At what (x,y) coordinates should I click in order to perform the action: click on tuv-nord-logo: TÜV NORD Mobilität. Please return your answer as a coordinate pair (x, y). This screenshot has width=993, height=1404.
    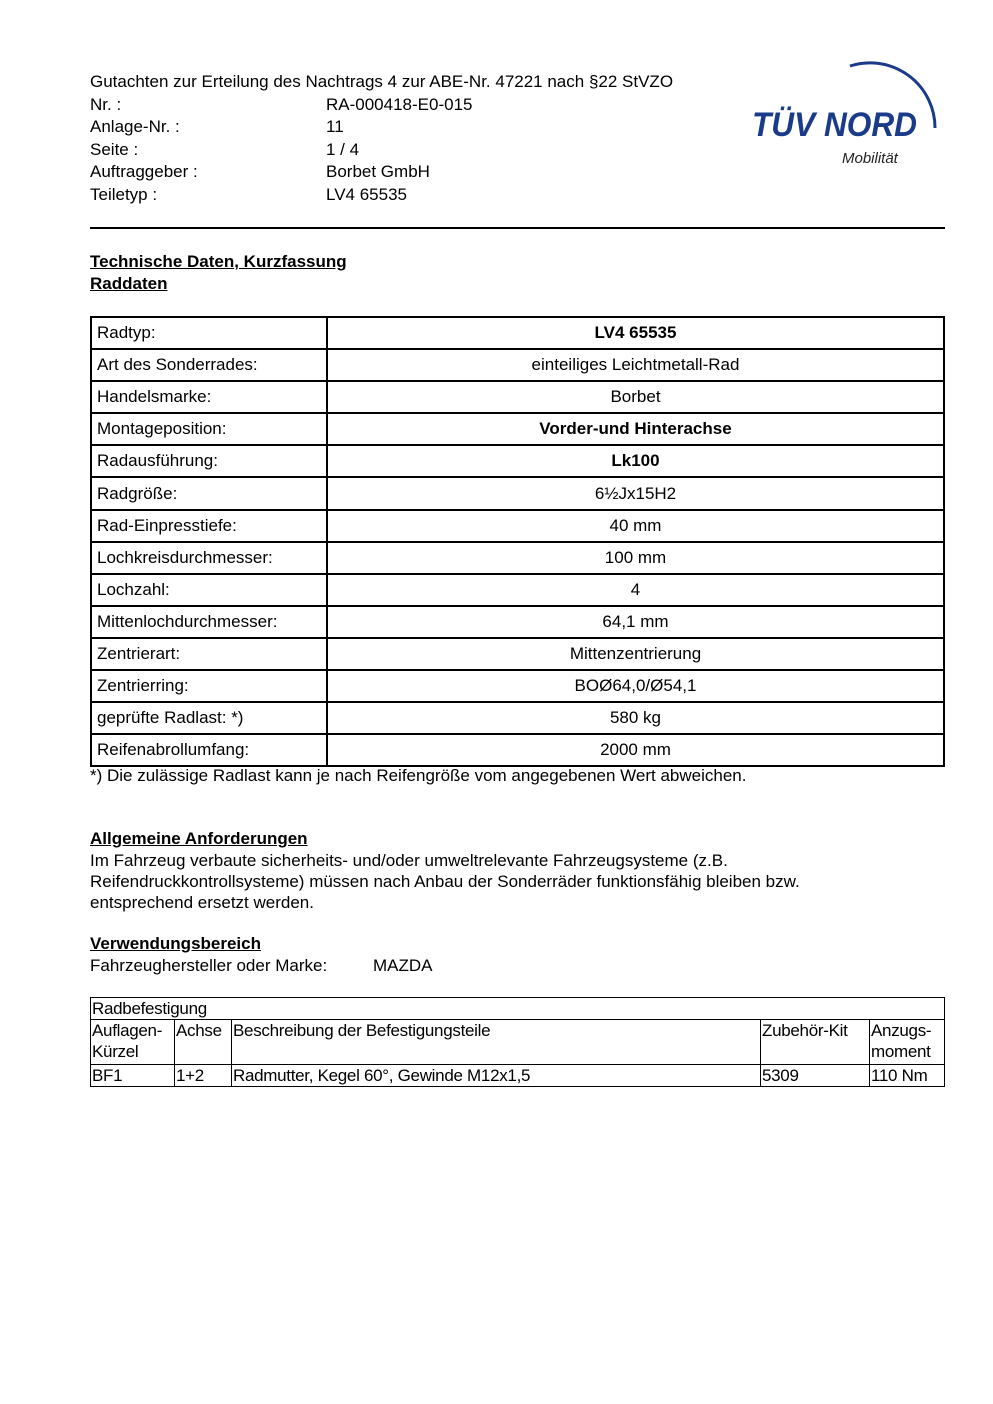
    Looking at the image, I should click on (850, 110).